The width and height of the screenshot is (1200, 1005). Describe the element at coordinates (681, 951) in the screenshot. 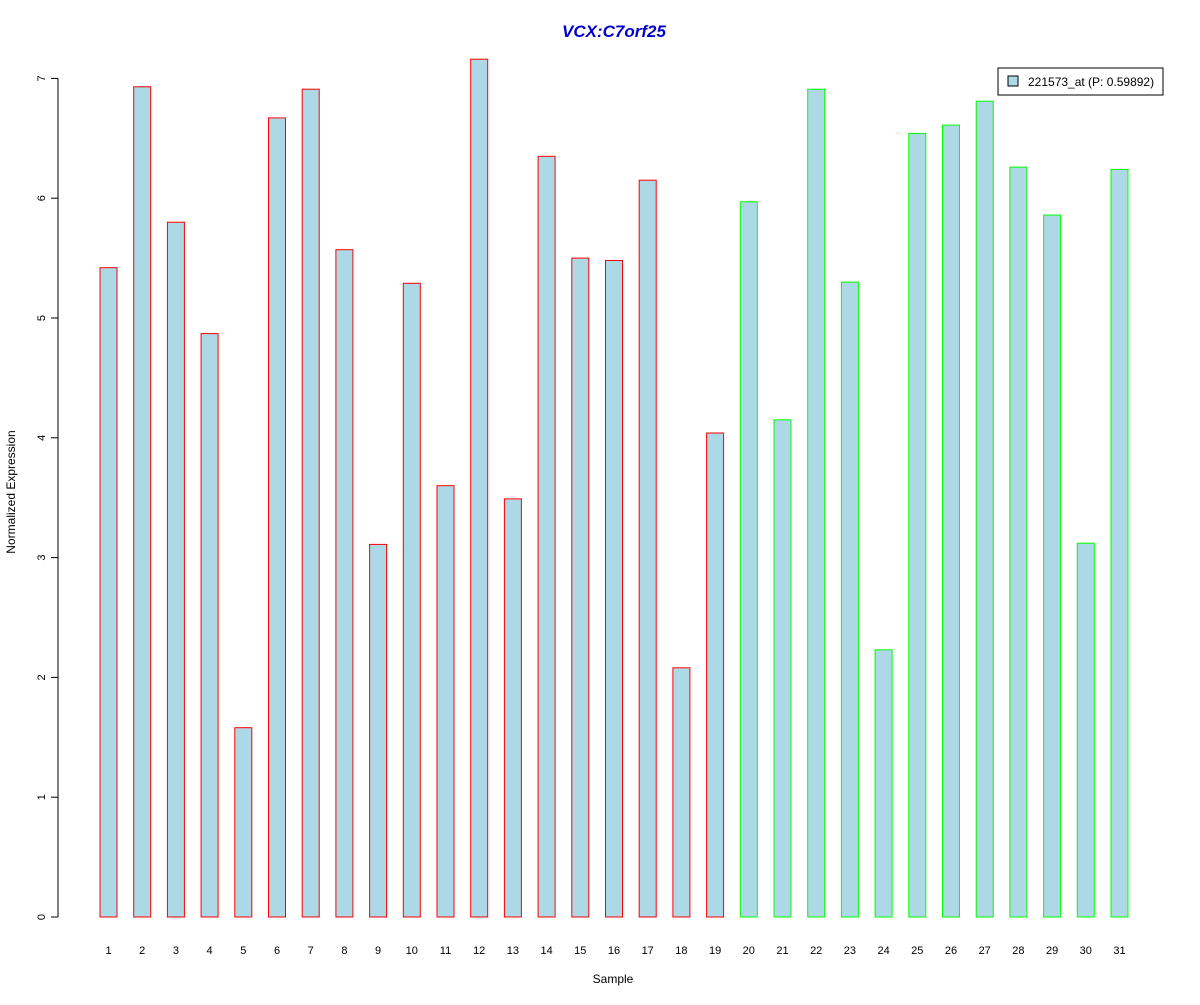

I see `x-tick-label: 18` at that location.